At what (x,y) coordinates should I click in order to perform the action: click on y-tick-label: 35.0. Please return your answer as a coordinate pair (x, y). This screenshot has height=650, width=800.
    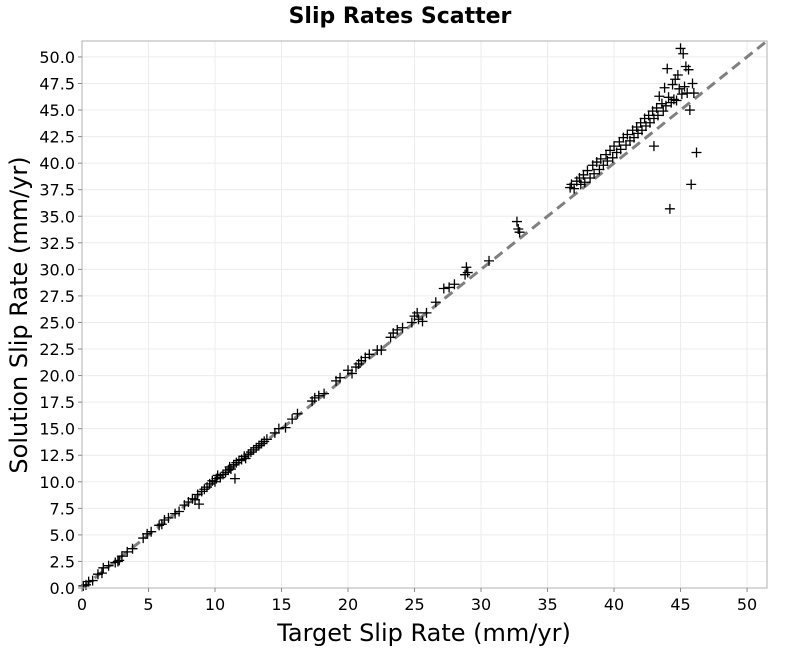
    Looking at the image, I should click on (57, 216).